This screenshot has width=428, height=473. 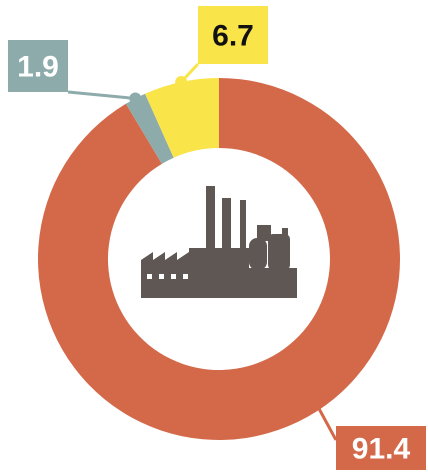 I want to click on value-label: 1.9, so click(x=38, y=67).